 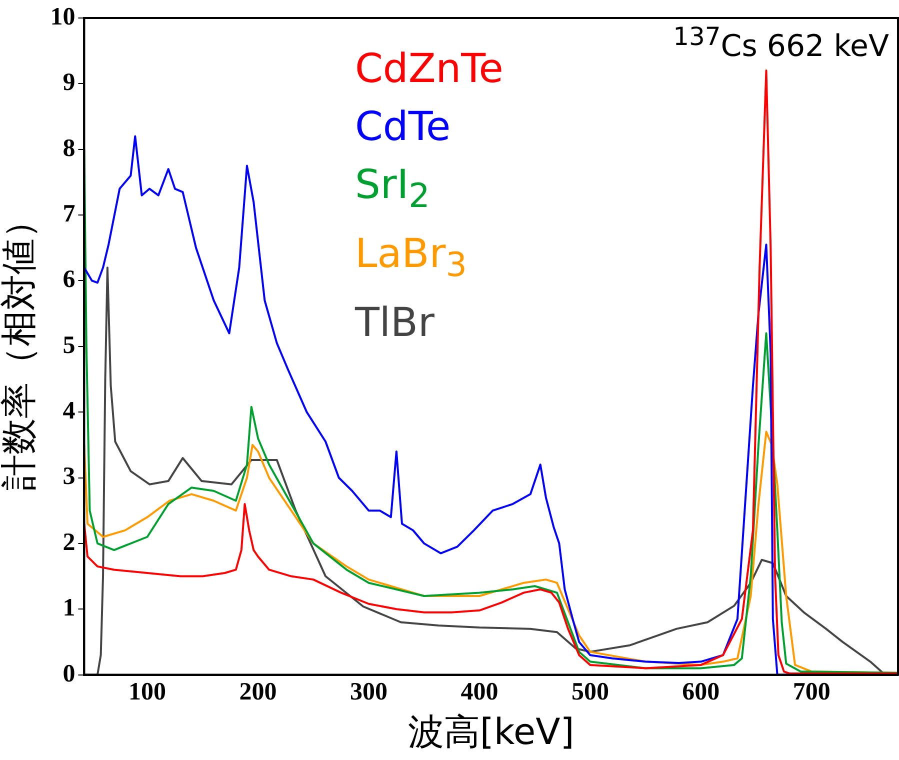 I want to click on x-tick-label: 200, so click(x=258, y=692).